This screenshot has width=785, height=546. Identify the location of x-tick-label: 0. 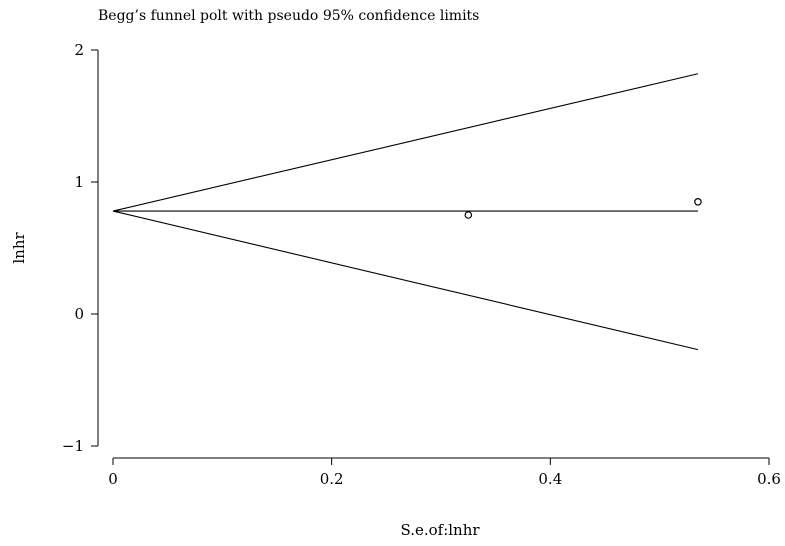
(113, 479).